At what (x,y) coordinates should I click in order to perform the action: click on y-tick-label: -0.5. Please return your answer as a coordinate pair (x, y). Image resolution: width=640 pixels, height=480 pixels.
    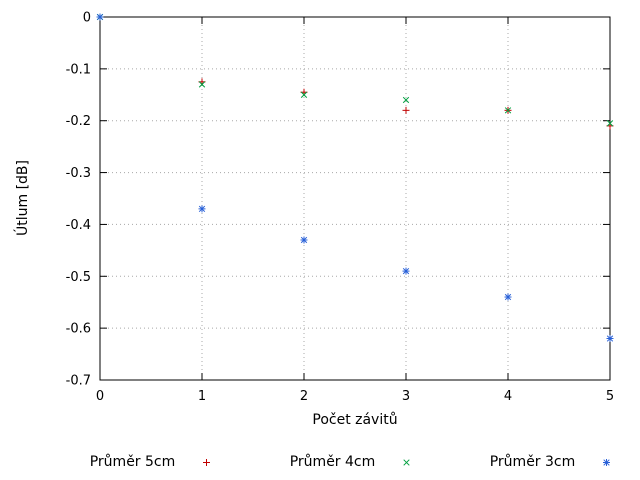
    Looking at the image, I should click on (78, 277).